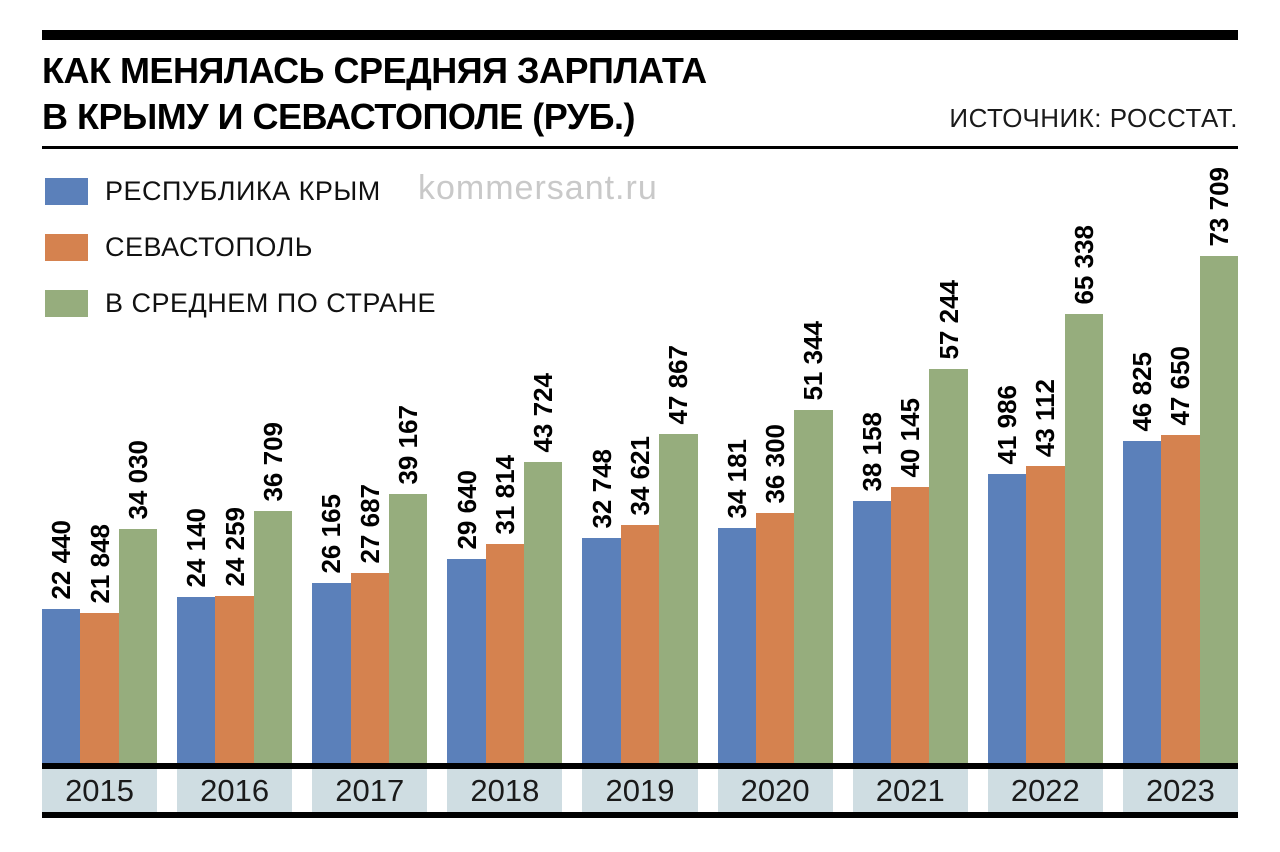 The height and width of the screenshot is (852, 1280). Describe the element at coordinates (235, 790) in the screenshot. I see `x-axis-label-2016: 2016` at that location.